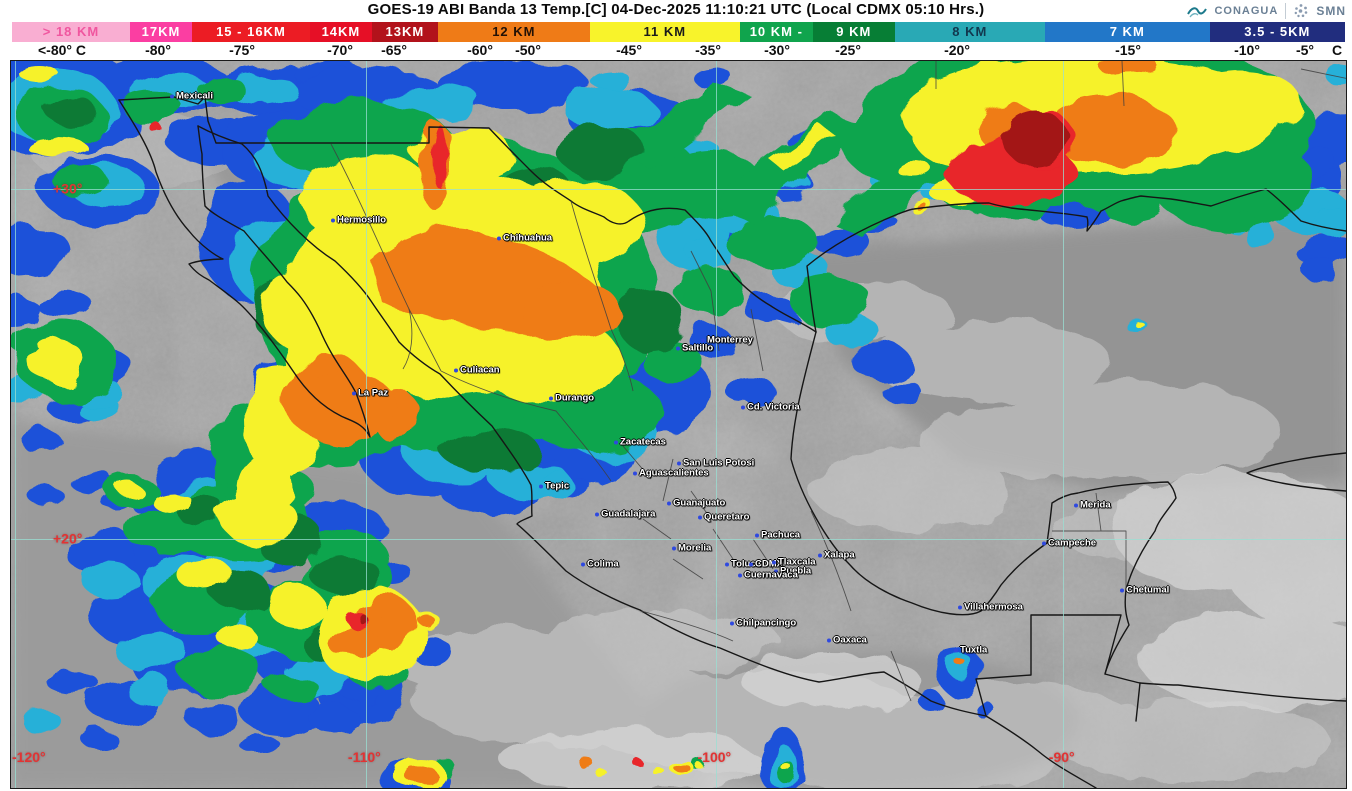 The width and height of the screenshot is (1352, 791). Describe the element at coordinates (777, 535) in the screenshot. I see `city-label: Pachuca` at that location.